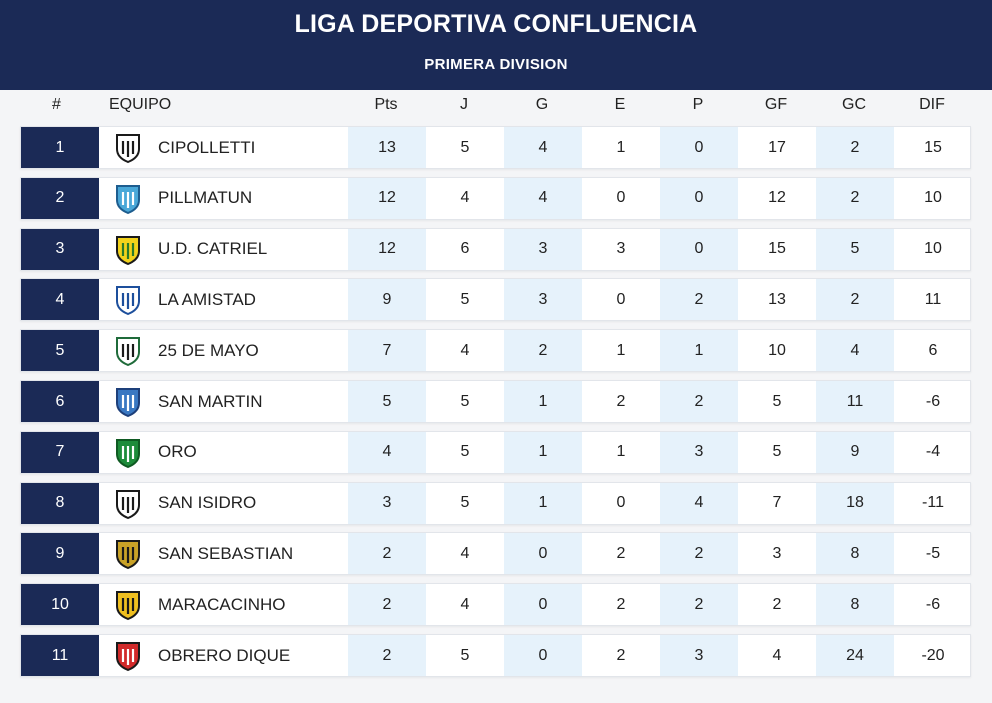 This screenshot has width=992, height=703. What do you see at coordinates (226, 553) in the screenshot?
I see `team-name: SAN SEBASTIAN` at bounding box center [226, 553].